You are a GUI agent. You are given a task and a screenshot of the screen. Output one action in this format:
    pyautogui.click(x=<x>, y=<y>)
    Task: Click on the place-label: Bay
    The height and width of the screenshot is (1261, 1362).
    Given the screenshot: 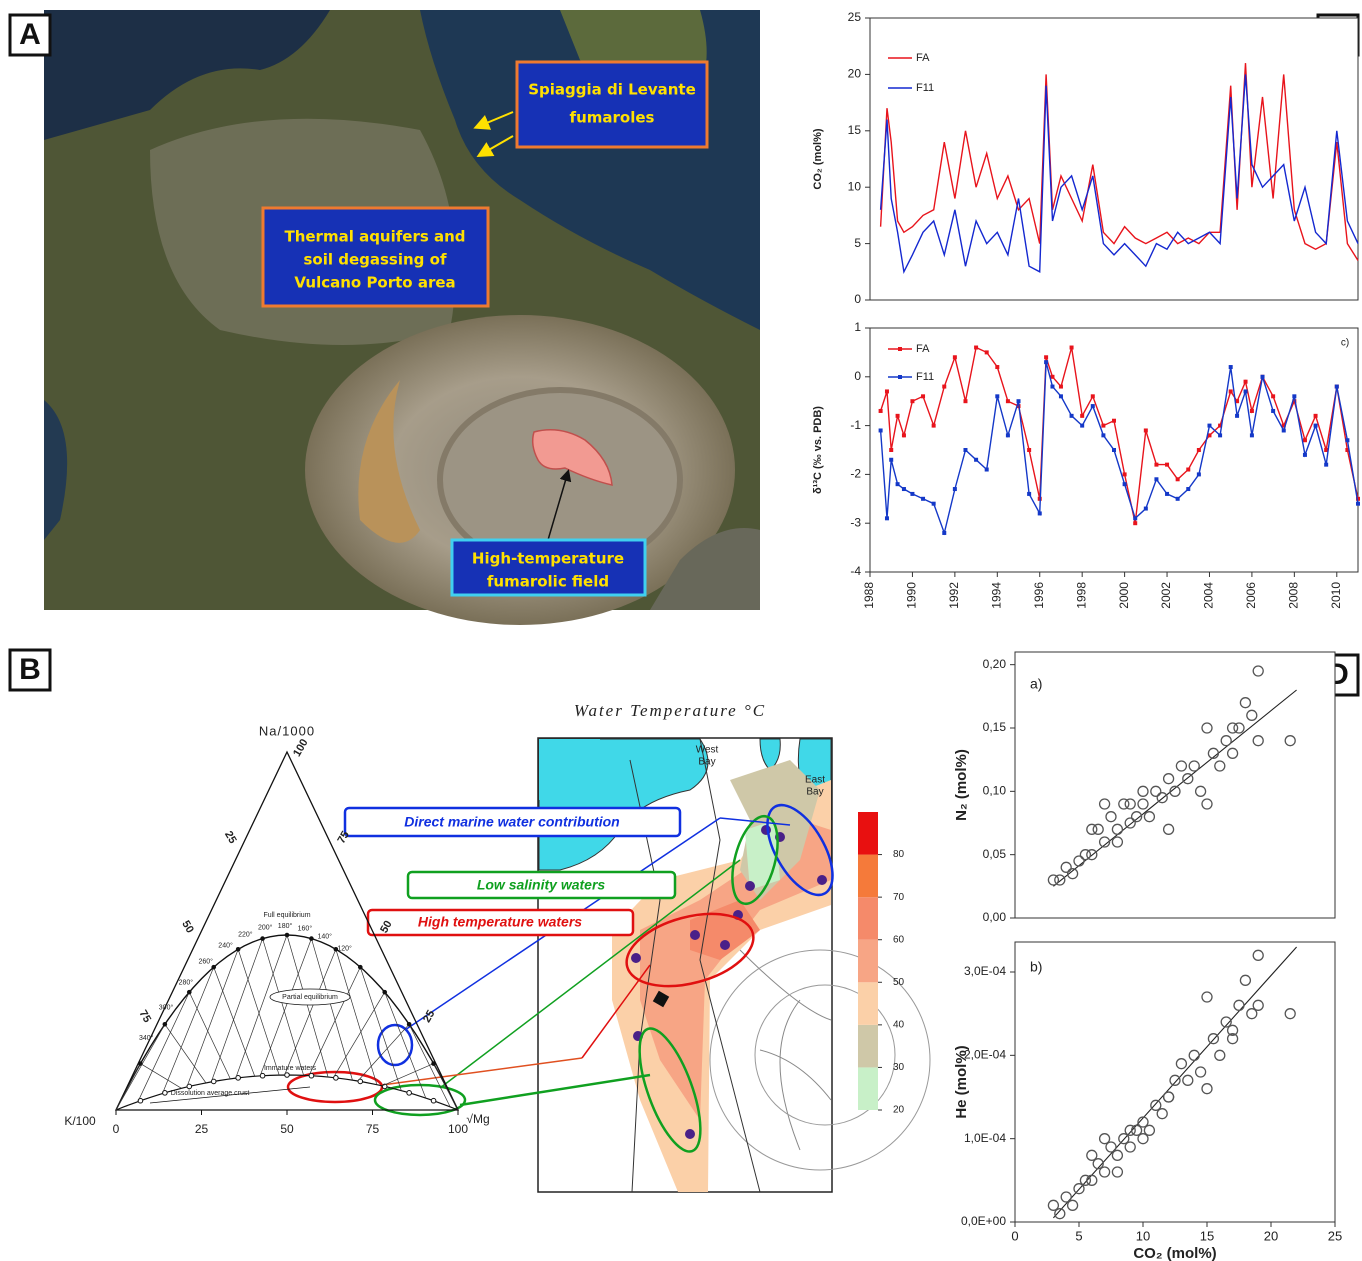 What is the action you would take?
    pyautogui.click(x=814, y=792)
    